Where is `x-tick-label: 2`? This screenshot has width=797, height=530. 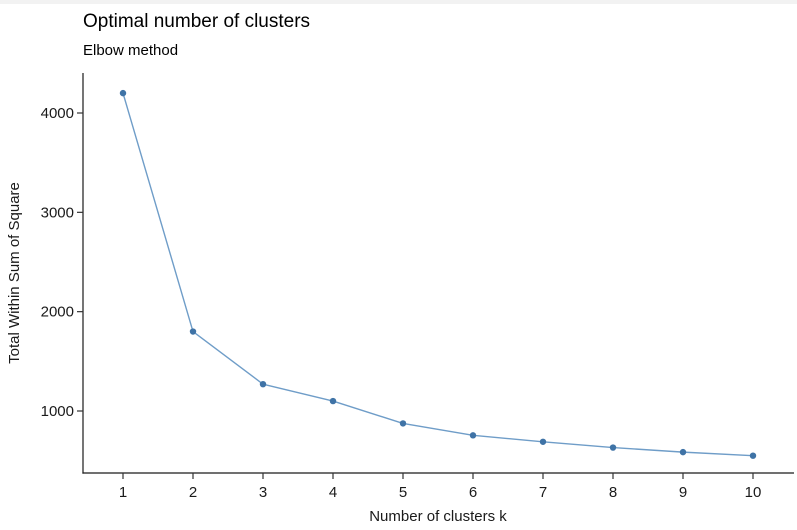
x-tick-label: 2 is located at coordinates (193, 492).